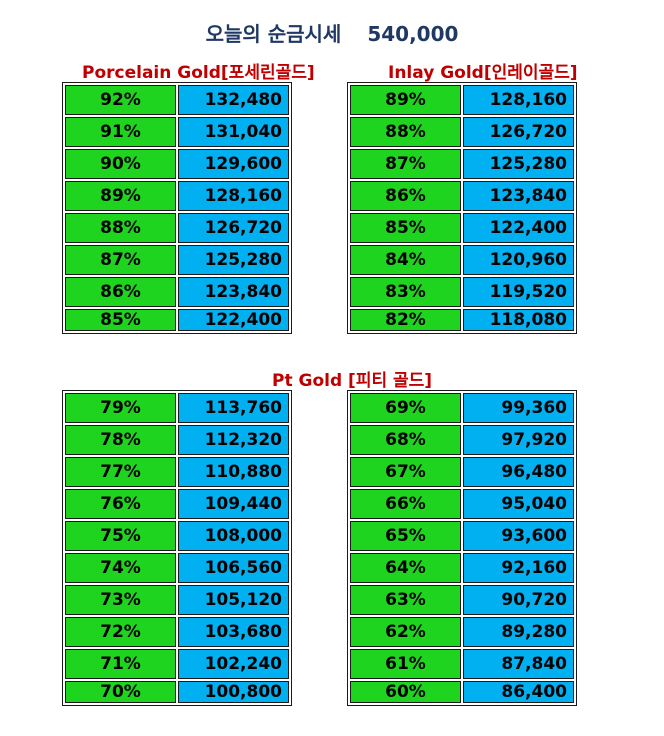  I want to click on price-cell: 132,480, so click(233, 100).